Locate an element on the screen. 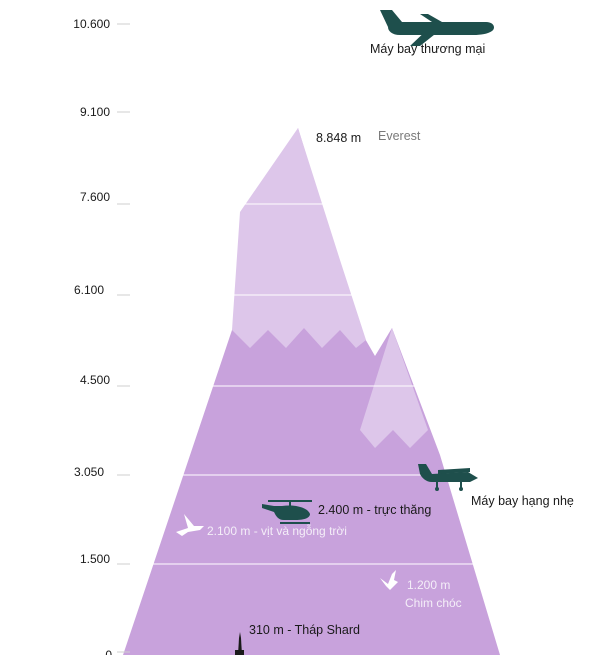  light-plane-icon is located at coordinates (448, 477).